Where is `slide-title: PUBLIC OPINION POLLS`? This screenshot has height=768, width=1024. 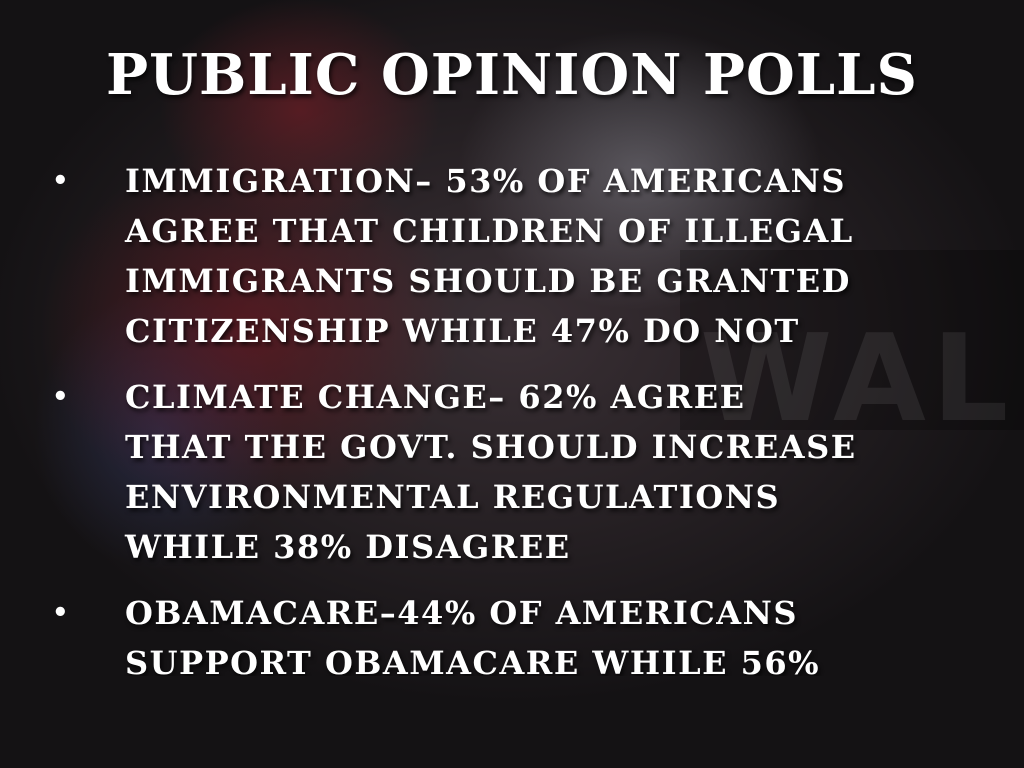 slide-title: PUBLIC OPINION POLLS is located at coordinates (512, 75).